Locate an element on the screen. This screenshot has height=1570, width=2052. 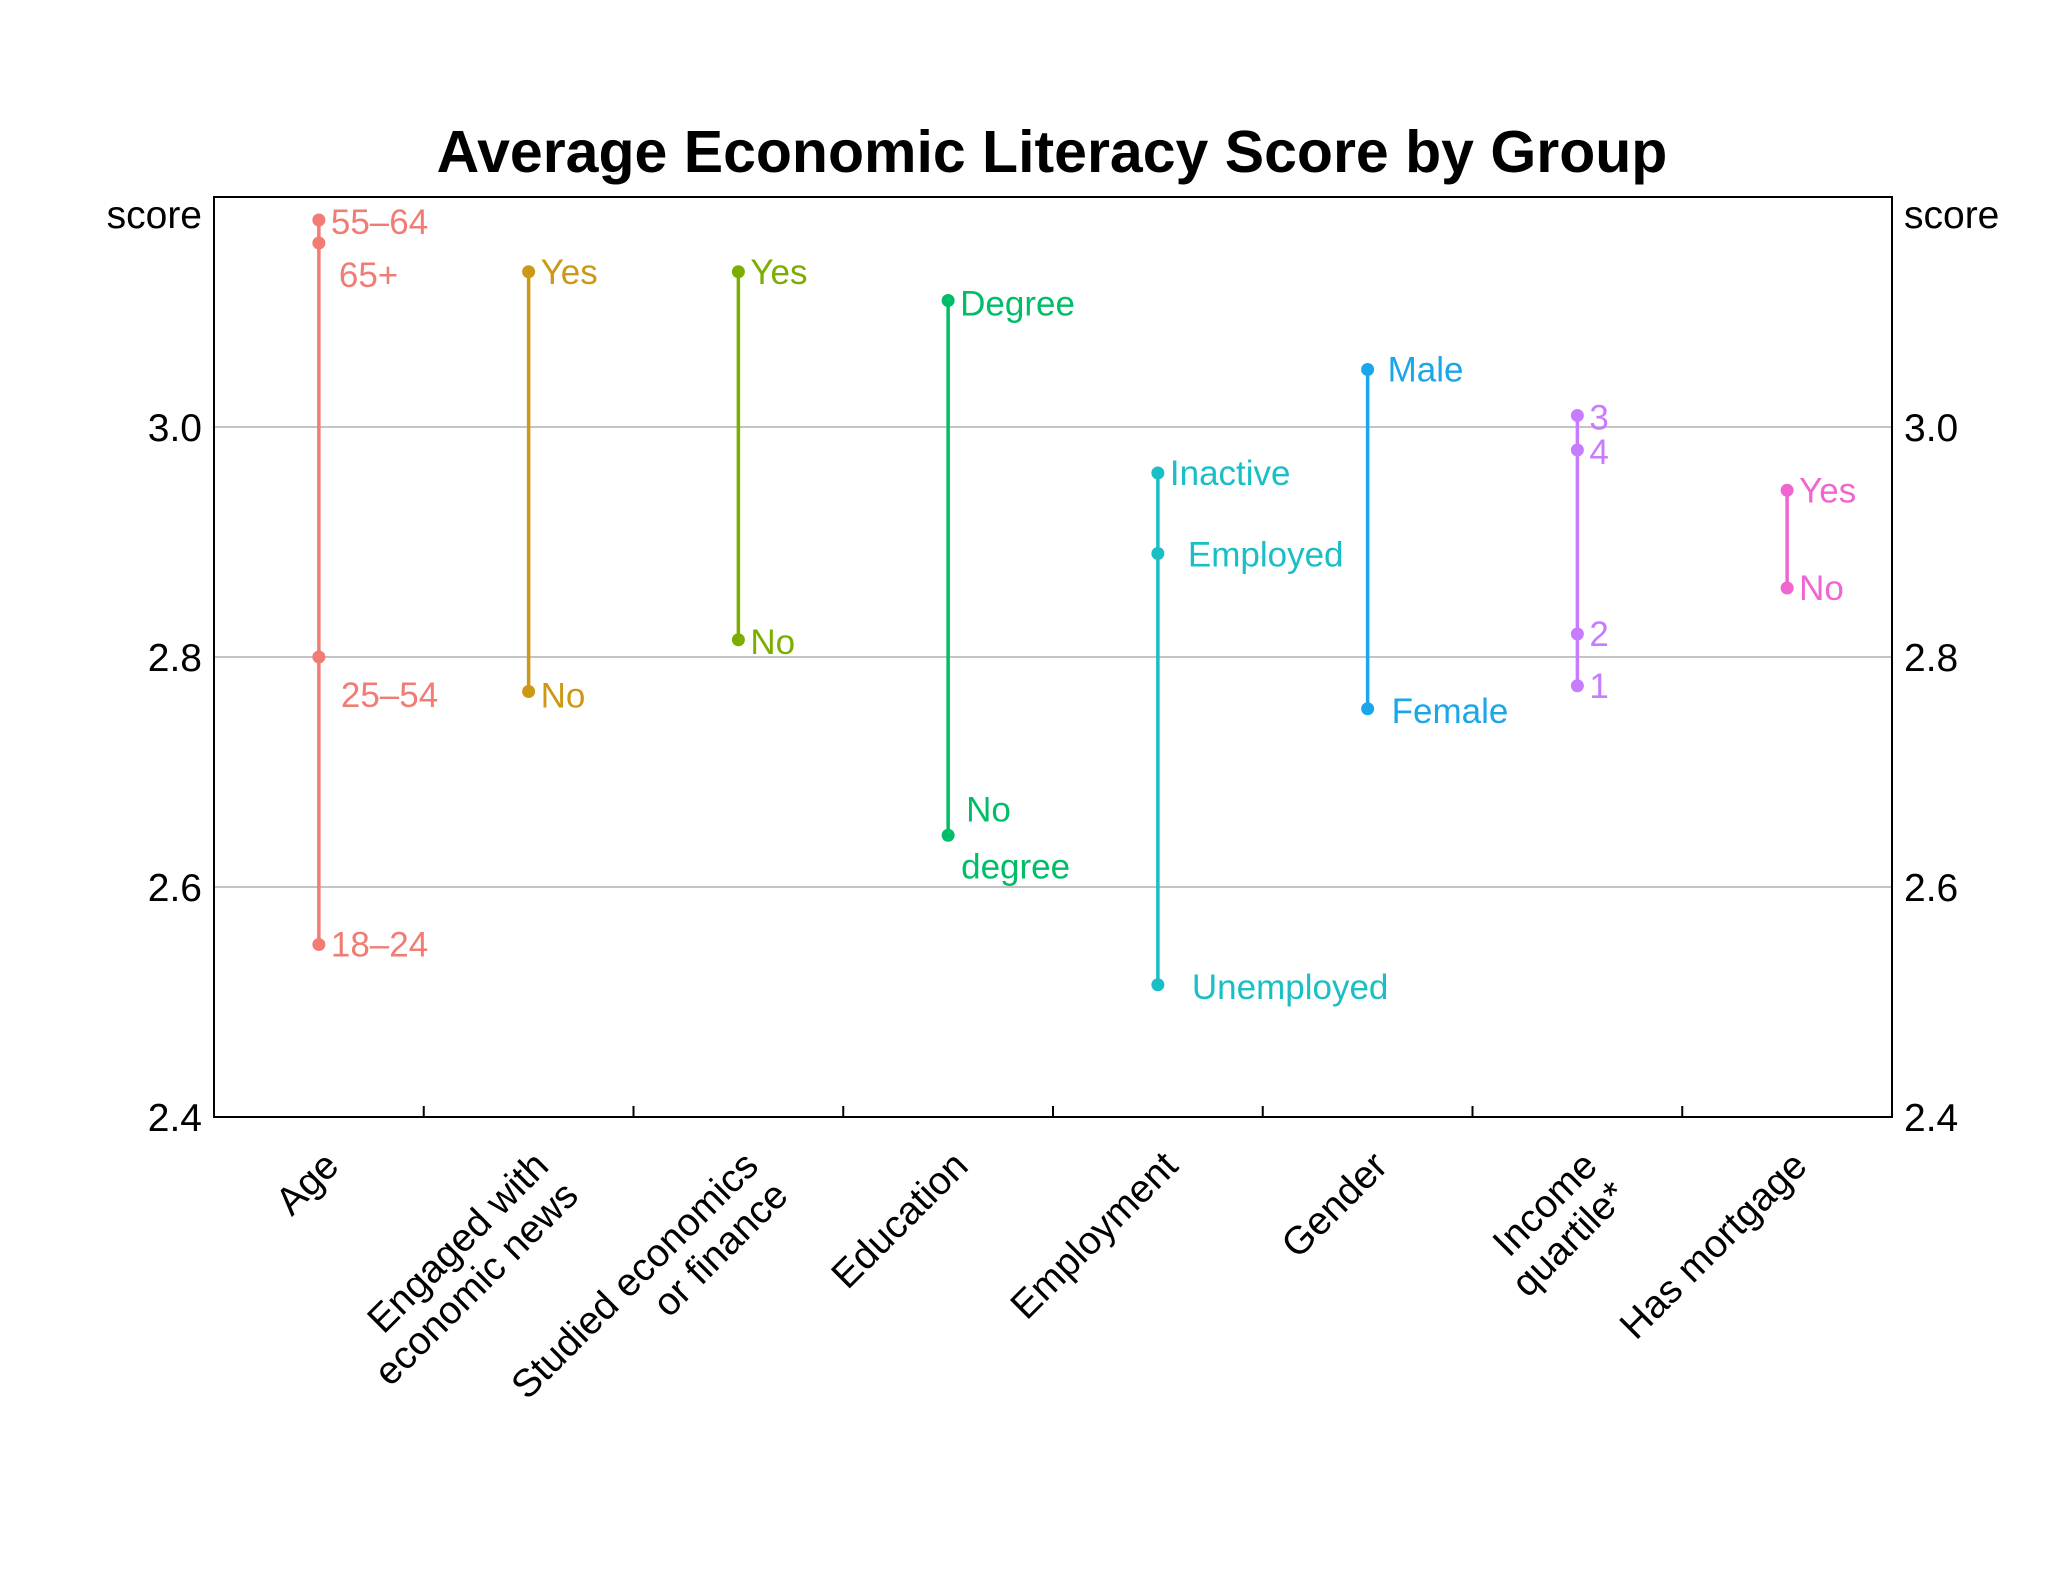
point-label: 2 is located at coordinates (1598, 634).